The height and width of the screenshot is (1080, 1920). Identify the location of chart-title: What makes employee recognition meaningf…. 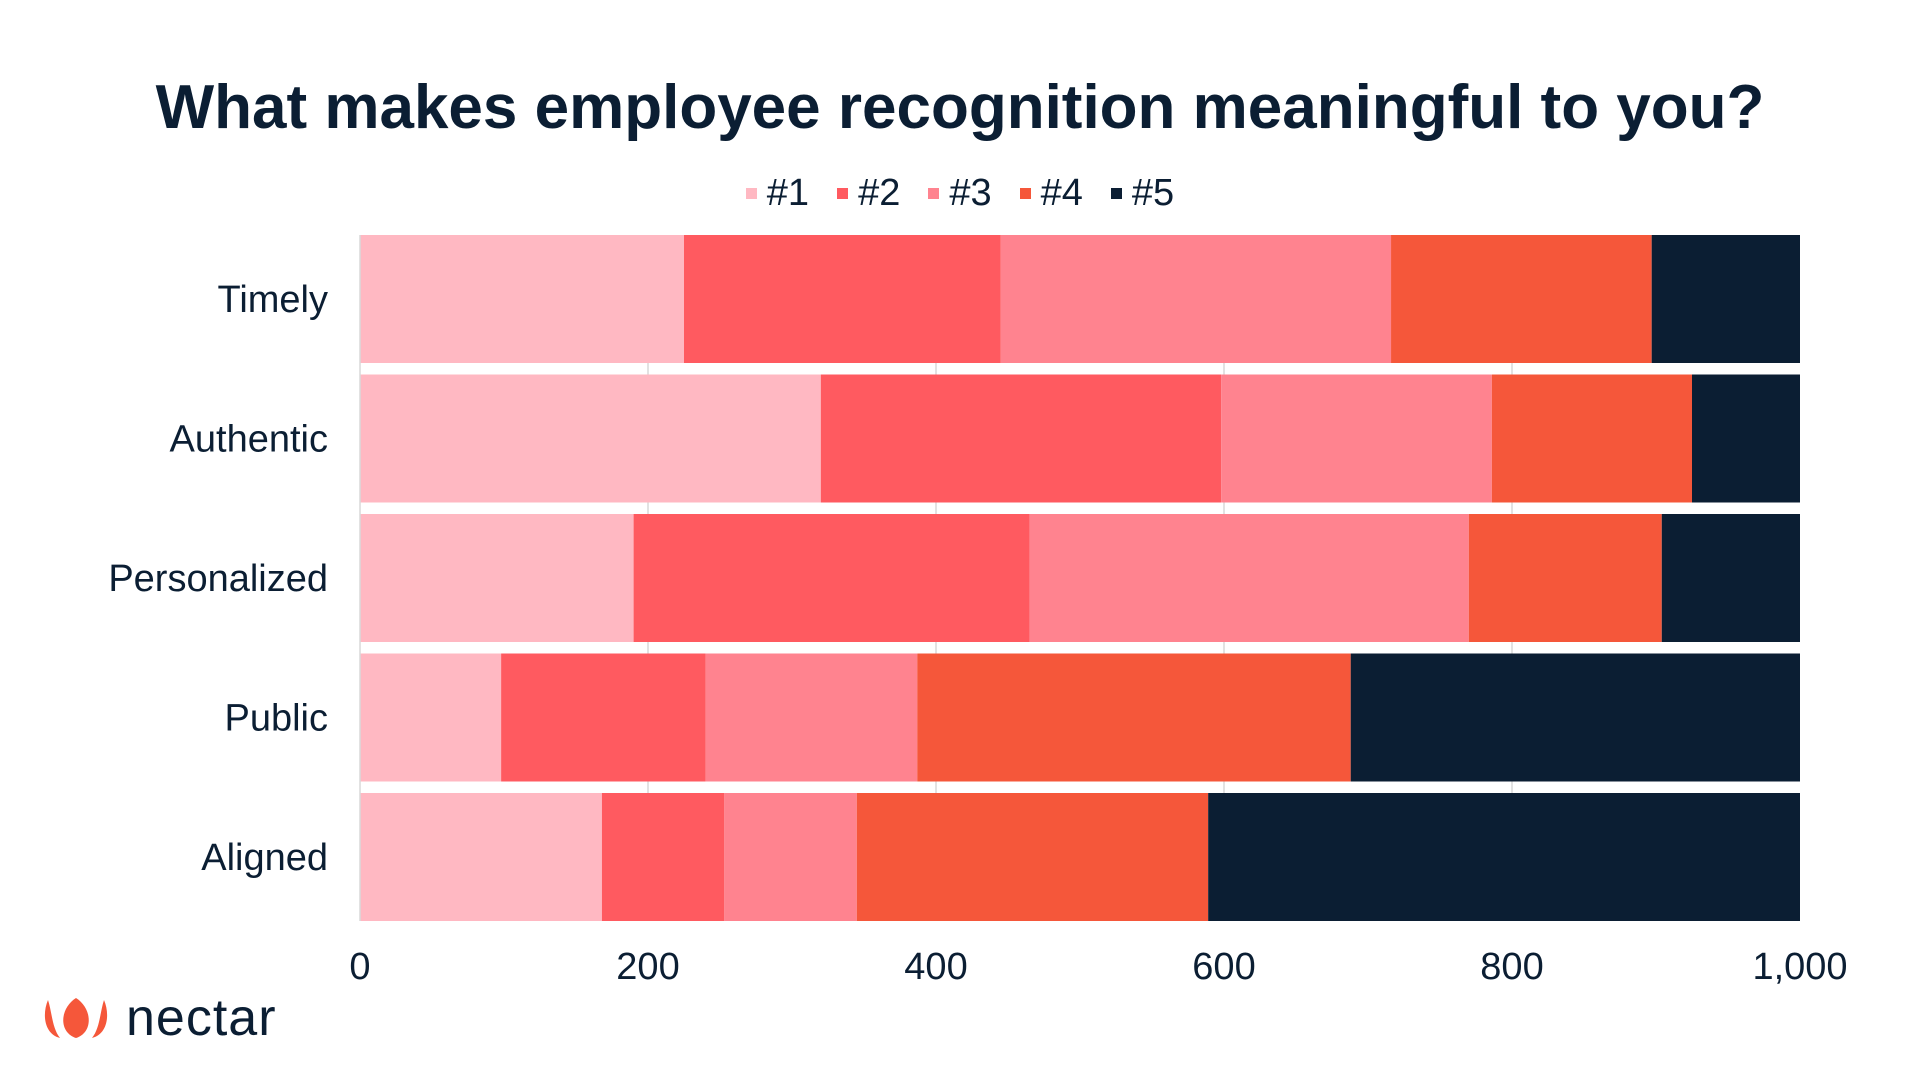
(960, 107).